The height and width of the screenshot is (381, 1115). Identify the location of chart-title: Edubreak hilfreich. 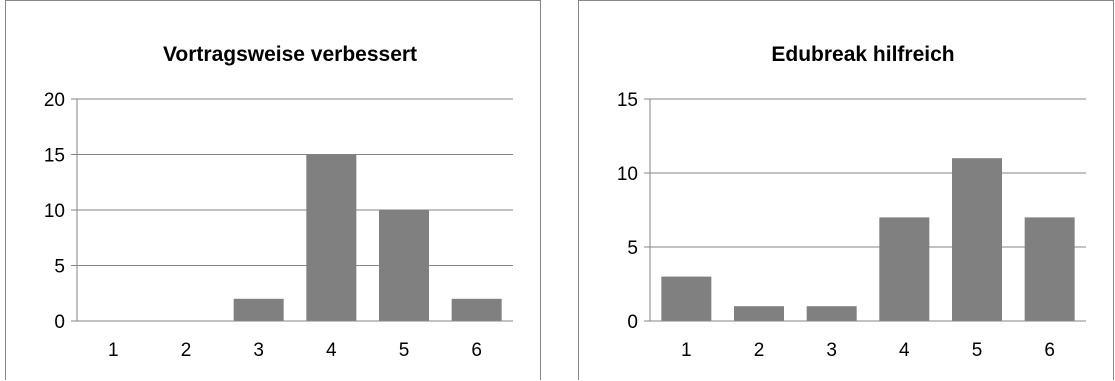
(862, 54).